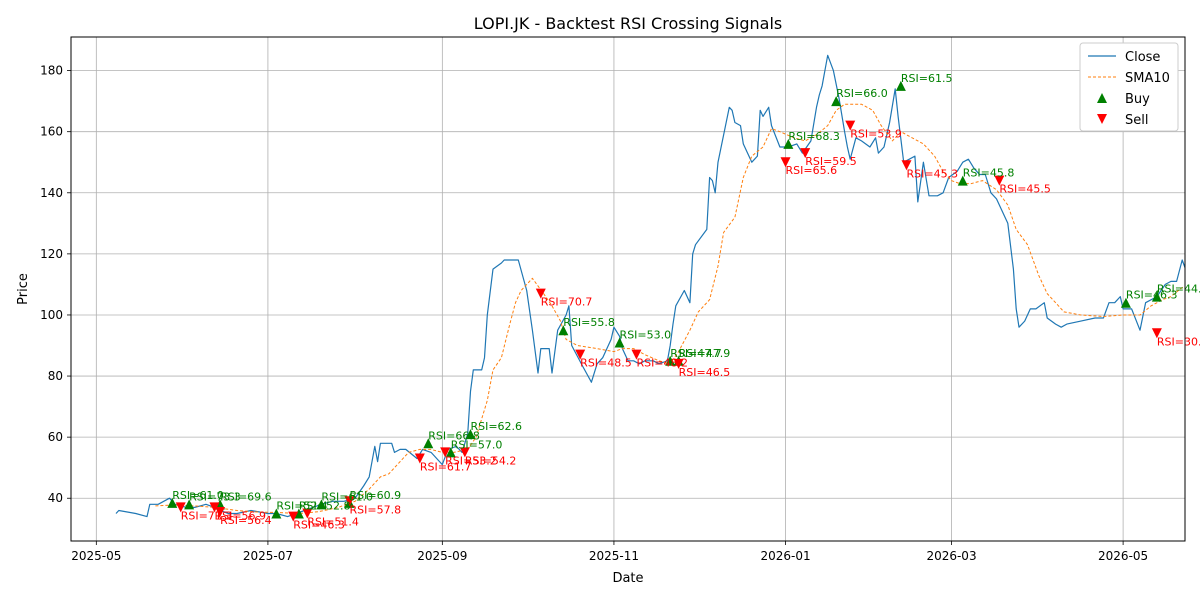 This screenshot has width=1200, height=600. I want to click on x-tick-label: 2026-01, so click(785, 556).